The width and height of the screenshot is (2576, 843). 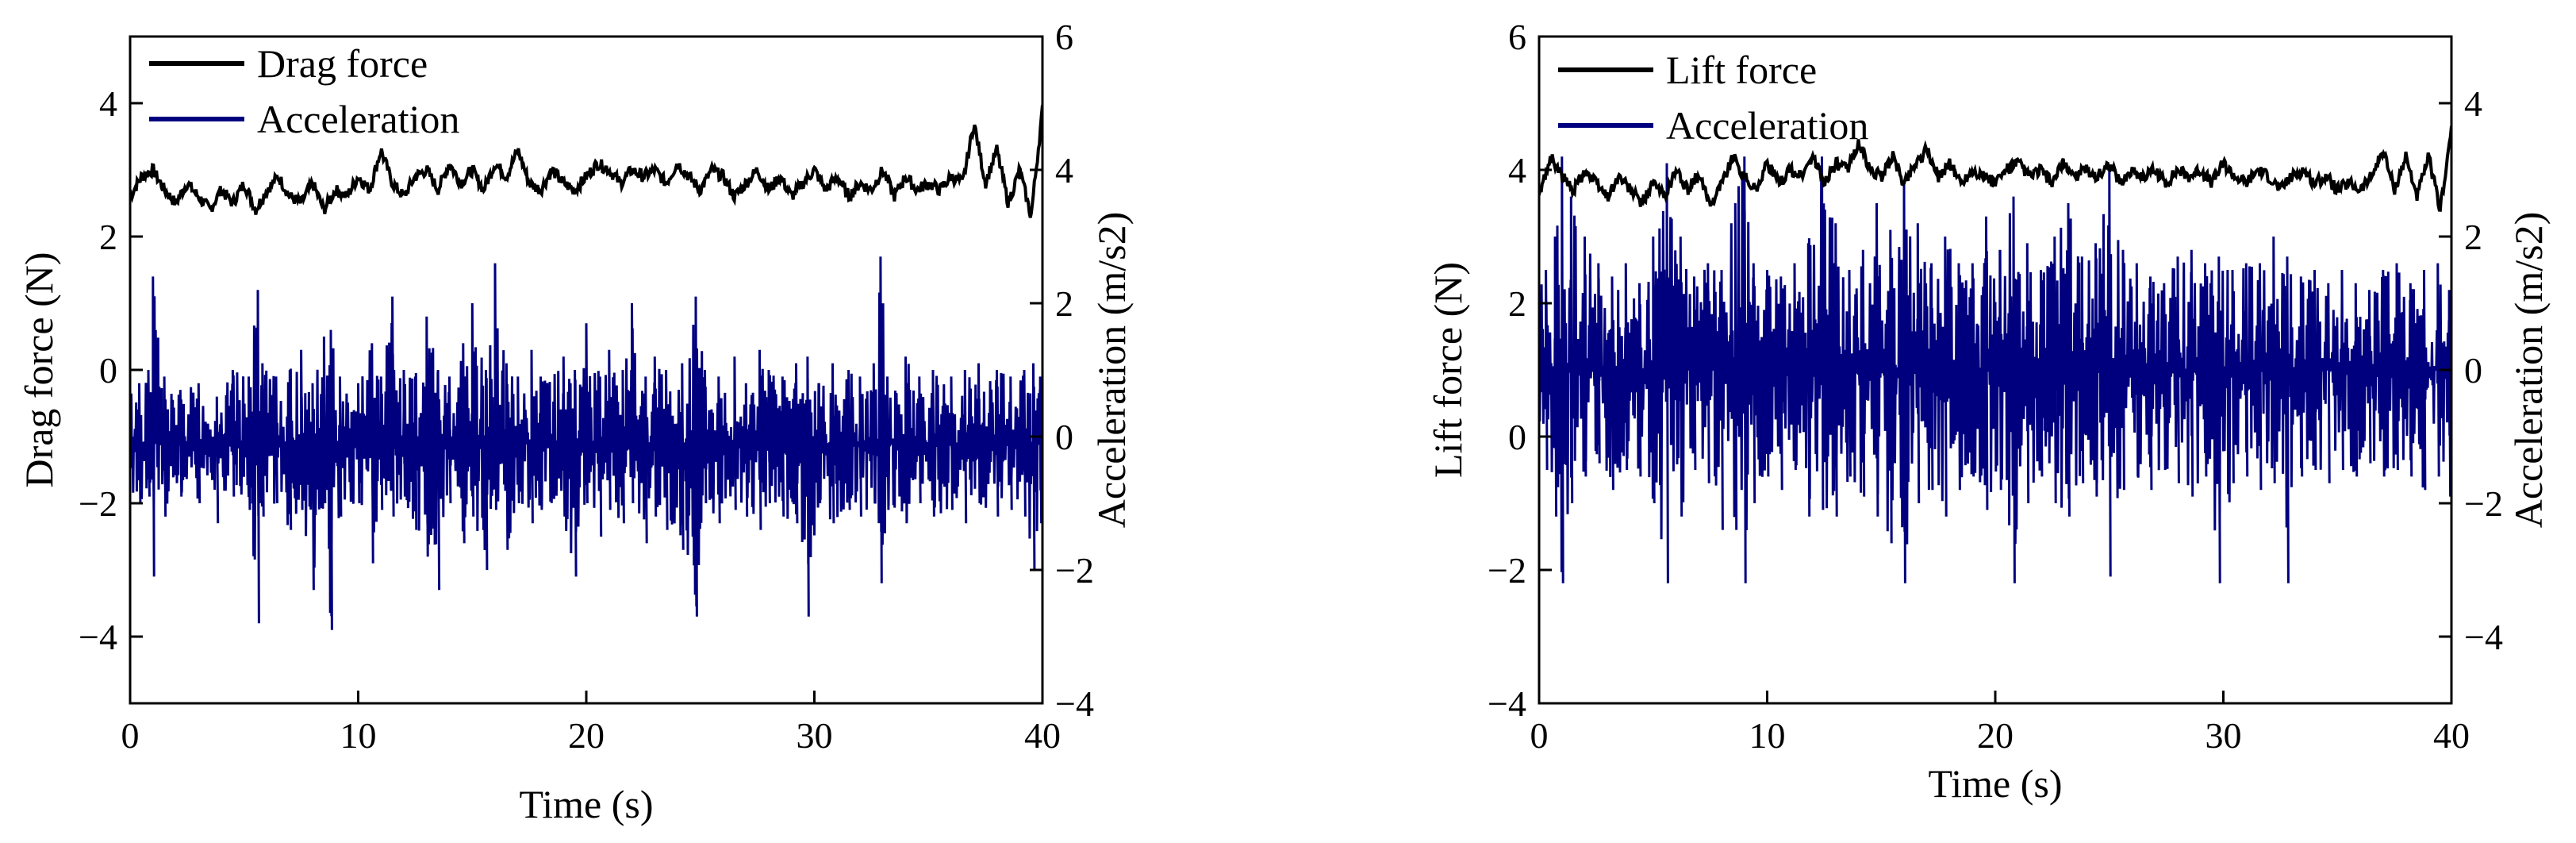 What do you see at coordinates (1995, 783) in the screenshot?
I see `lift-x-axis-title: Time (s)` at bounding box center [1995, 783].